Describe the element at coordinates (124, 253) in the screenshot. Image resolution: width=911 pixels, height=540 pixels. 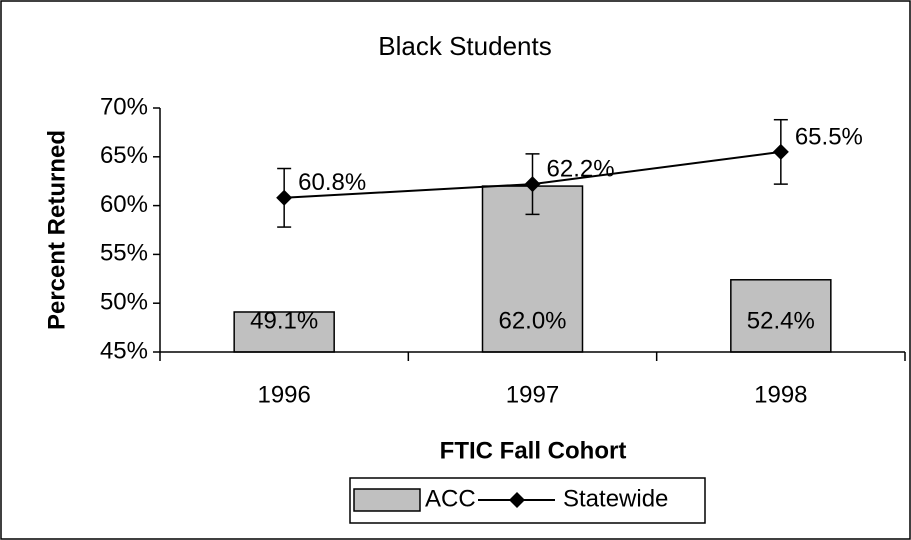
I see `y-tick-label: 55%` at that location.